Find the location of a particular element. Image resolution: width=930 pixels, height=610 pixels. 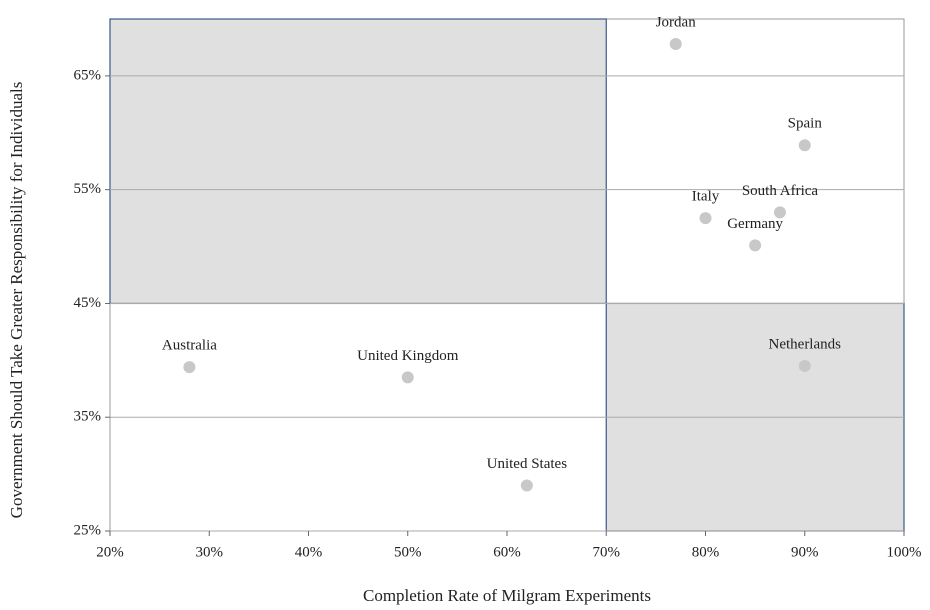

x-tick-label: 100% is located at coordinates (904, 552).